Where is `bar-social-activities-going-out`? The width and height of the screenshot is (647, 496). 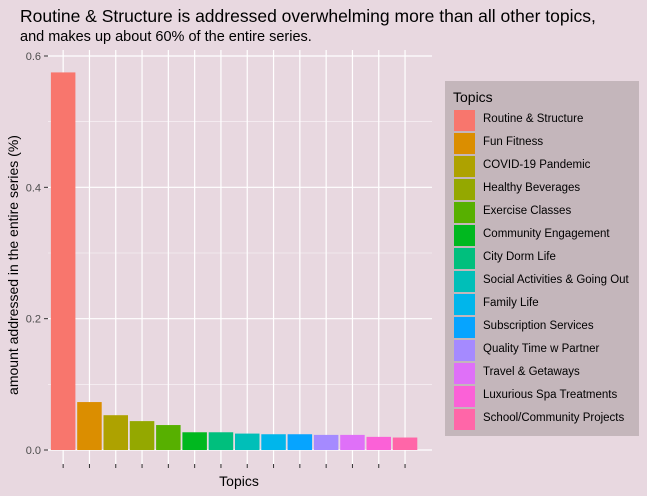
bar-social-activities-going-out is located at coordinates (247, 441).